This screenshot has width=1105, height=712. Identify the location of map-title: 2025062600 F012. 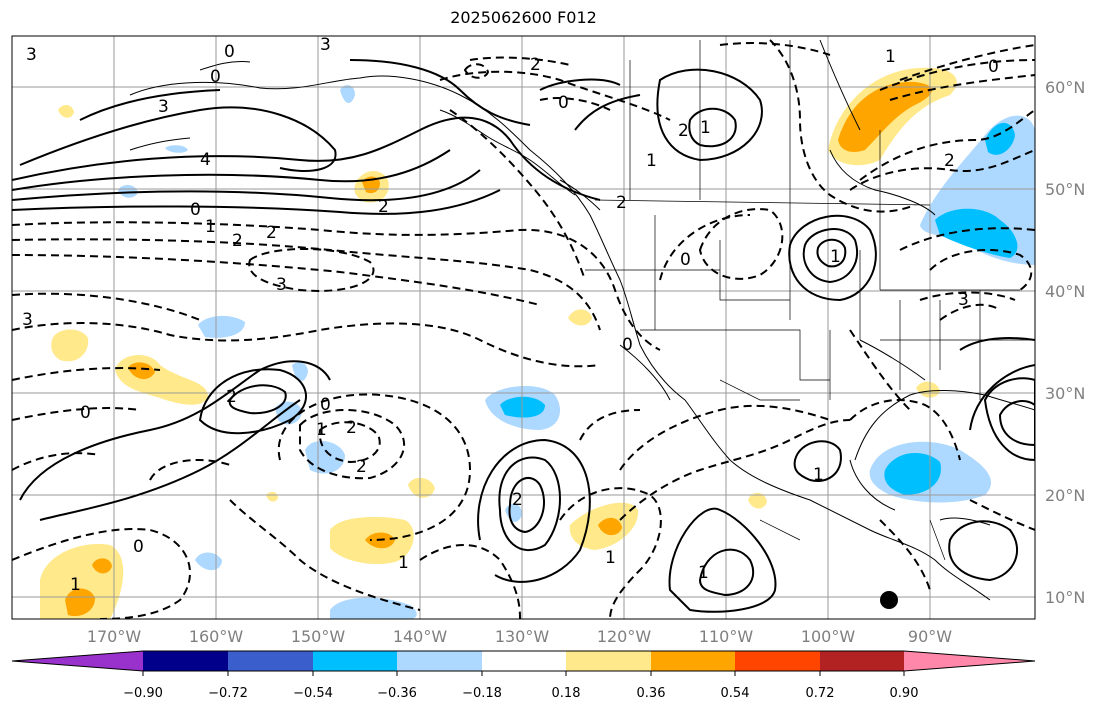
(523, 17).